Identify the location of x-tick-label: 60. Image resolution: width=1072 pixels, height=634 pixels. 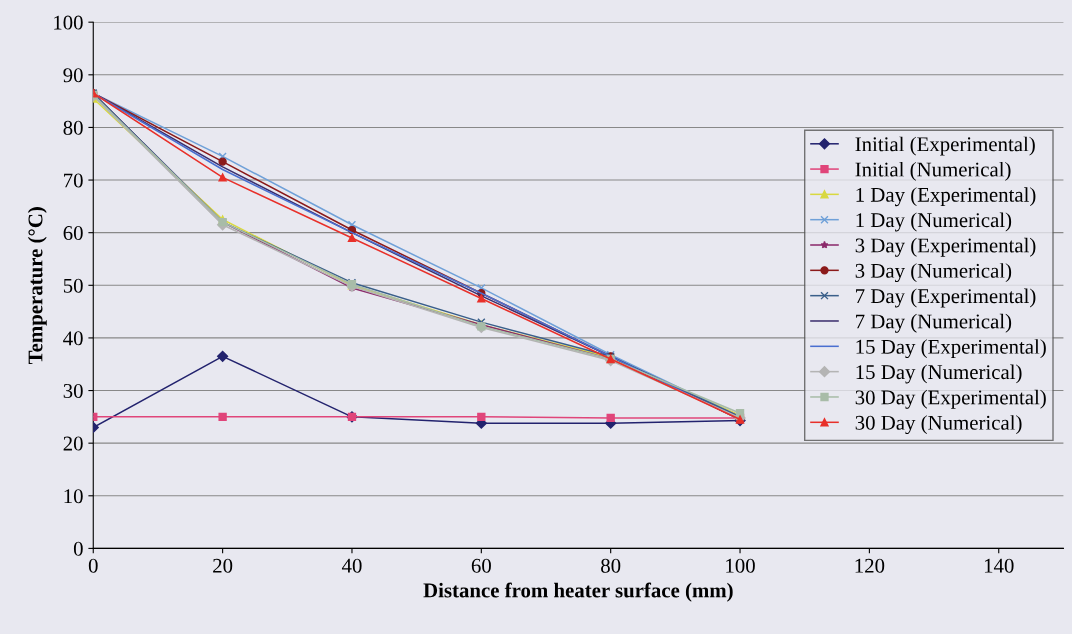
(481, 565).